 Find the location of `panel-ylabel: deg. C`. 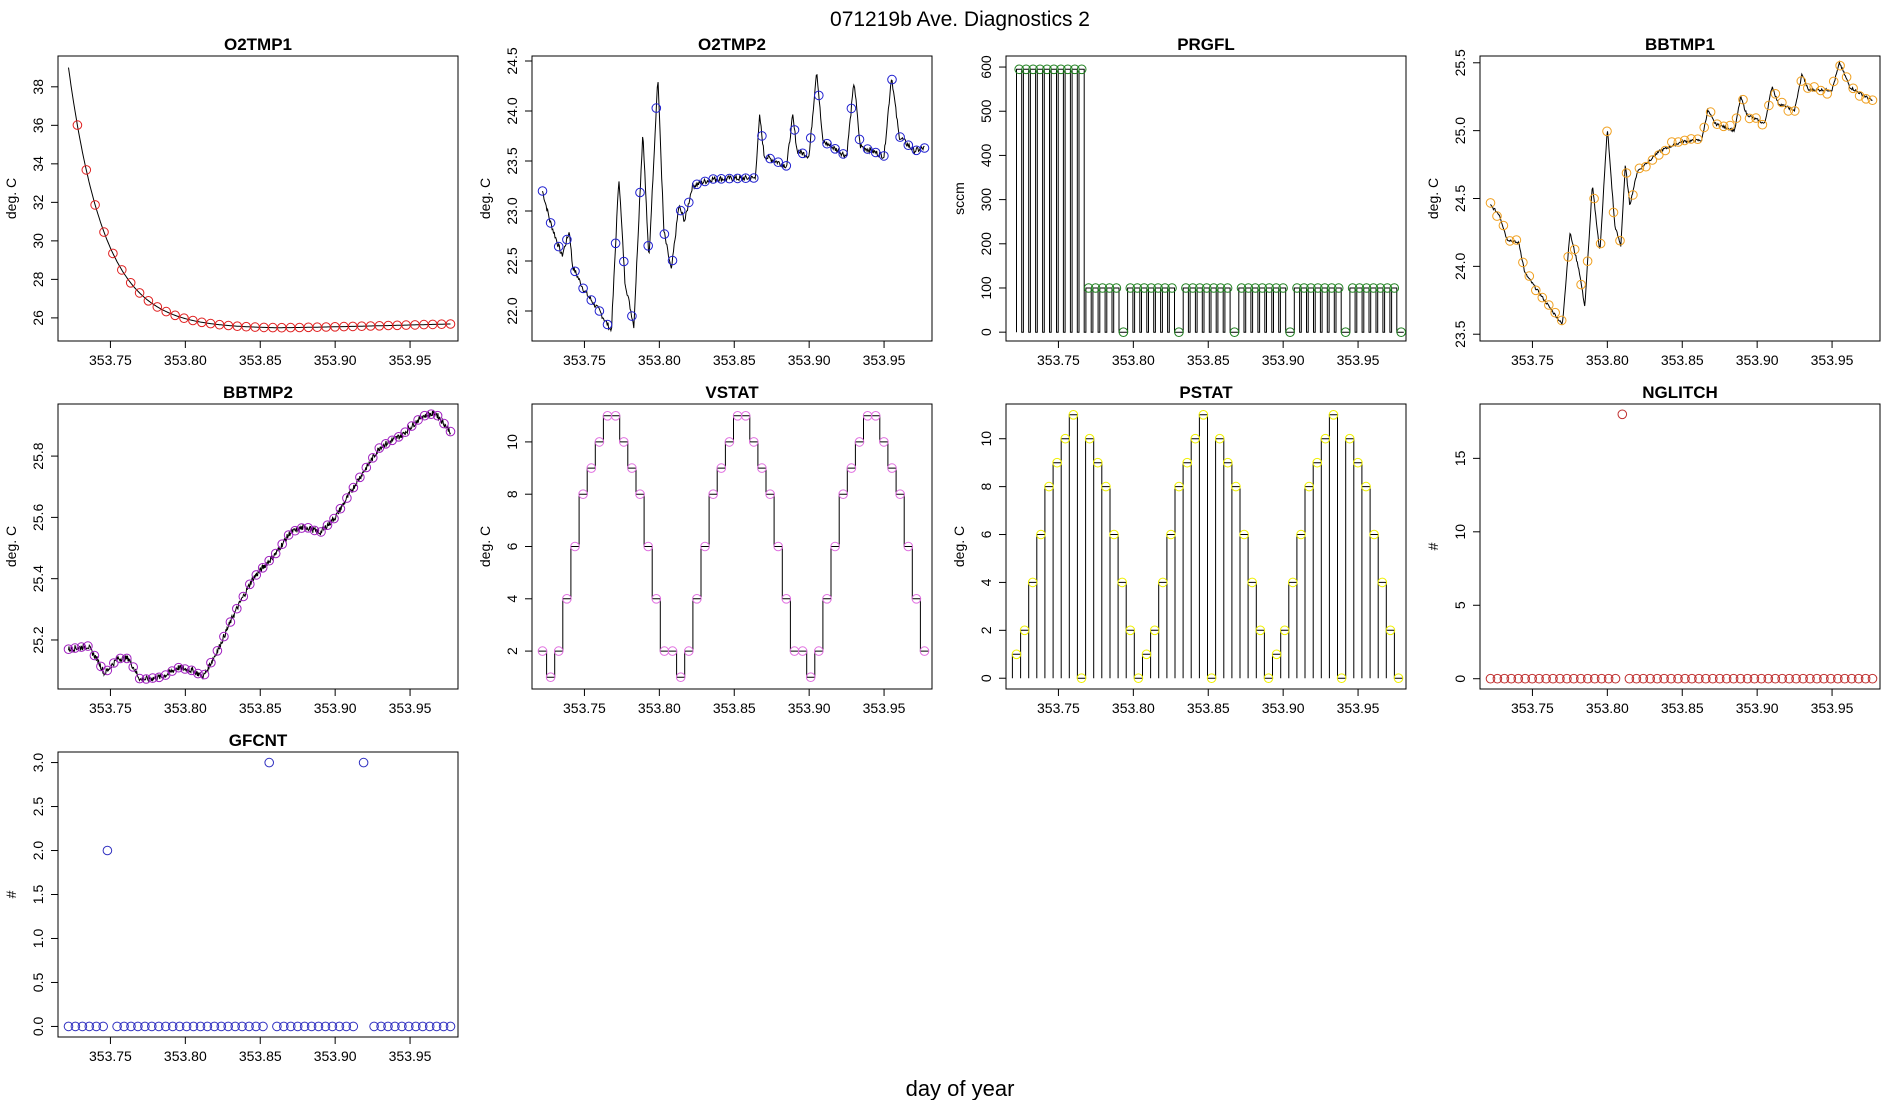

panel-ylabel: deg. C is located at coordinates (959, 546).